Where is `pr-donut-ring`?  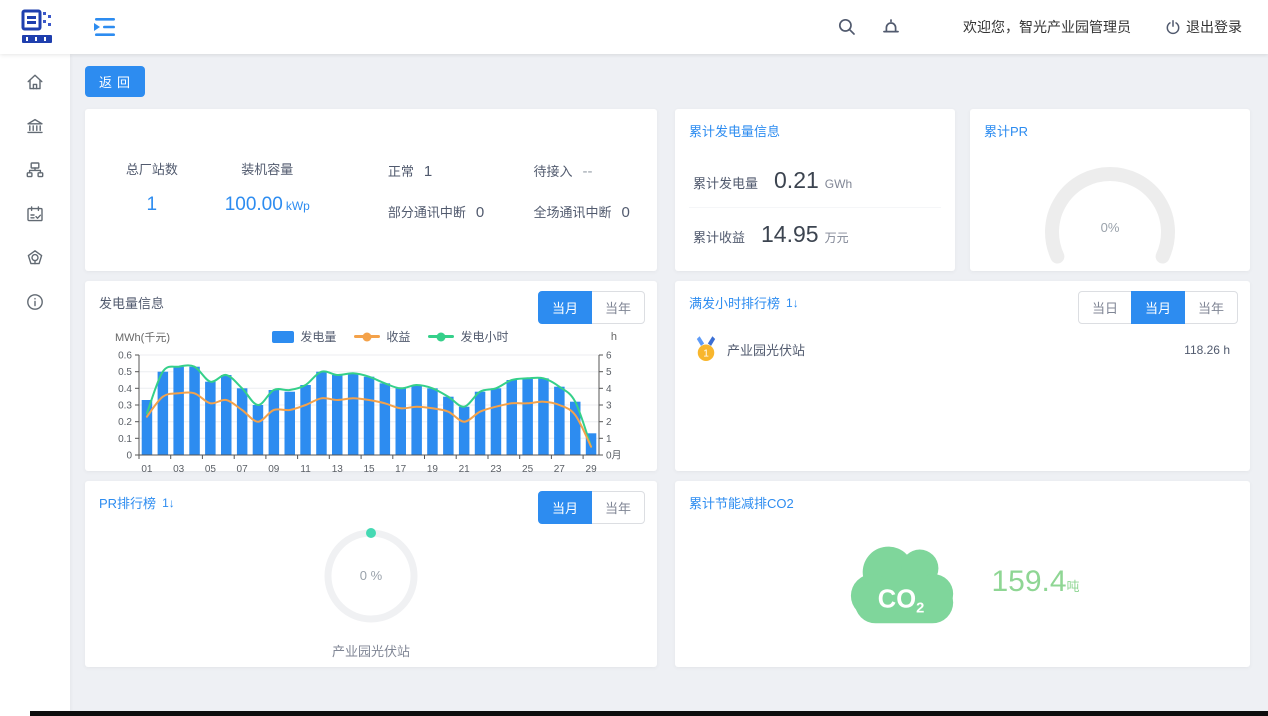
pr-donut-ring is located at coordinates (371, 575).